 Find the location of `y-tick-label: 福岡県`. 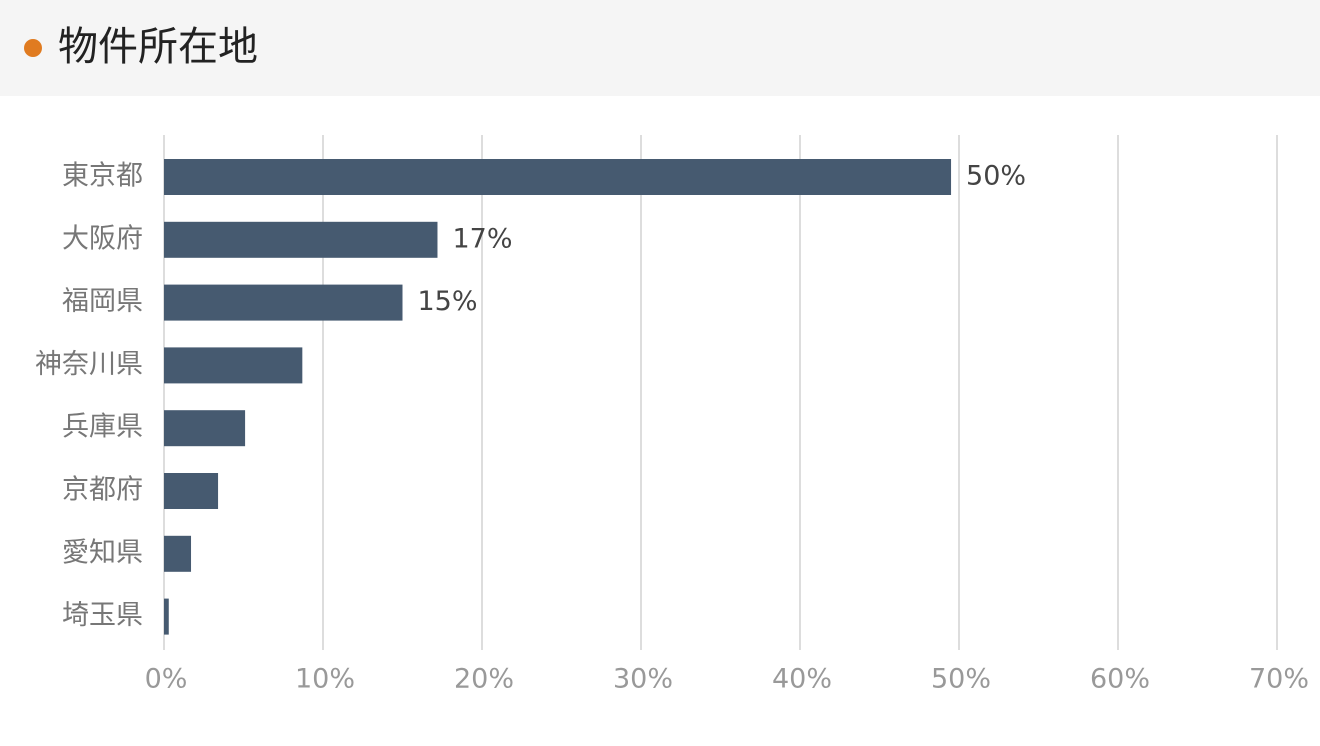

y-tick-label: 福岡県 is located at coordinates (102, 301).